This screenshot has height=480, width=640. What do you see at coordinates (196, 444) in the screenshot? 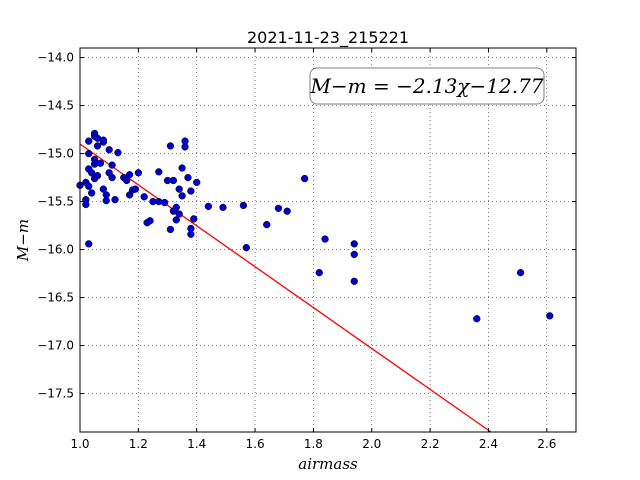
I see `x-tick-label: 1.4` at bounding box center [196, 444].